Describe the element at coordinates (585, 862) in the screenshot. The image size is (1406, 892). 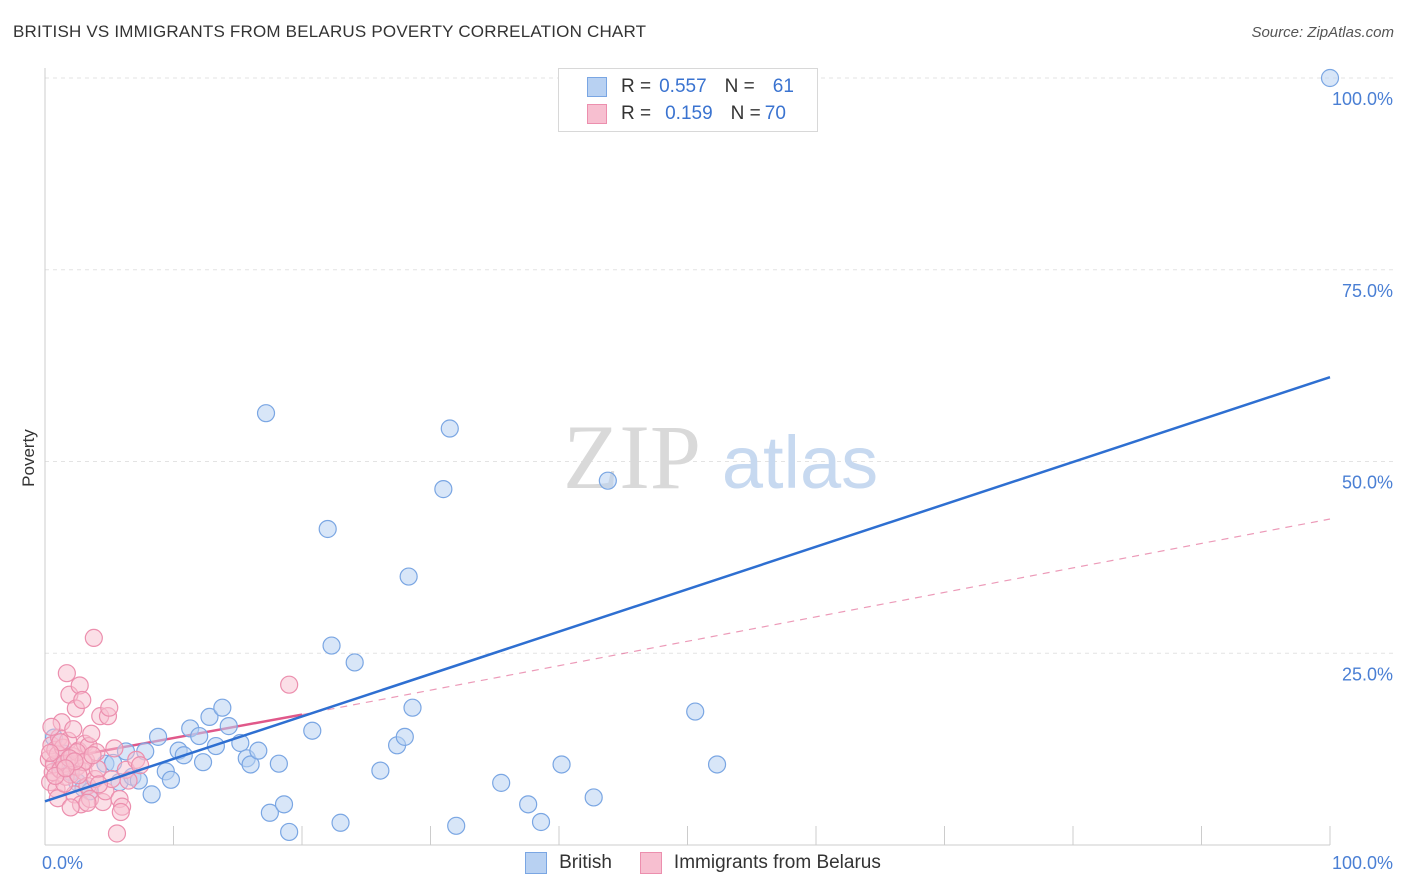
I see `british-legend-label: British` at that location.